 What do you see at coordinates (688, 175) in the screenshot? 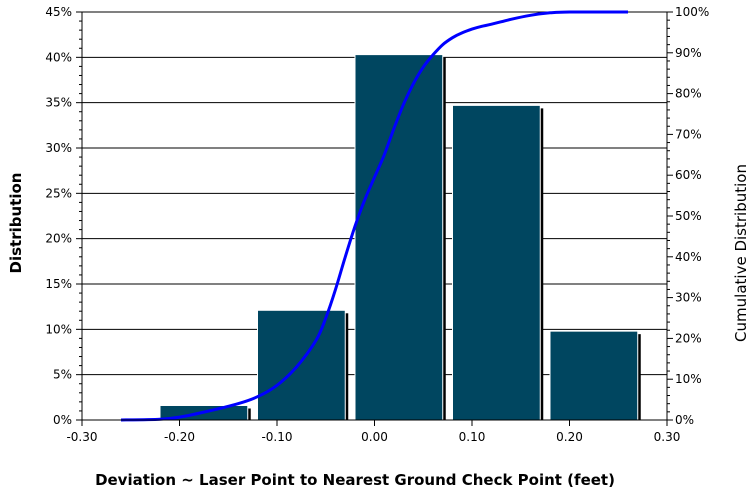
I see `y2-tick-label: 60%` at bounding box center [688, 175].